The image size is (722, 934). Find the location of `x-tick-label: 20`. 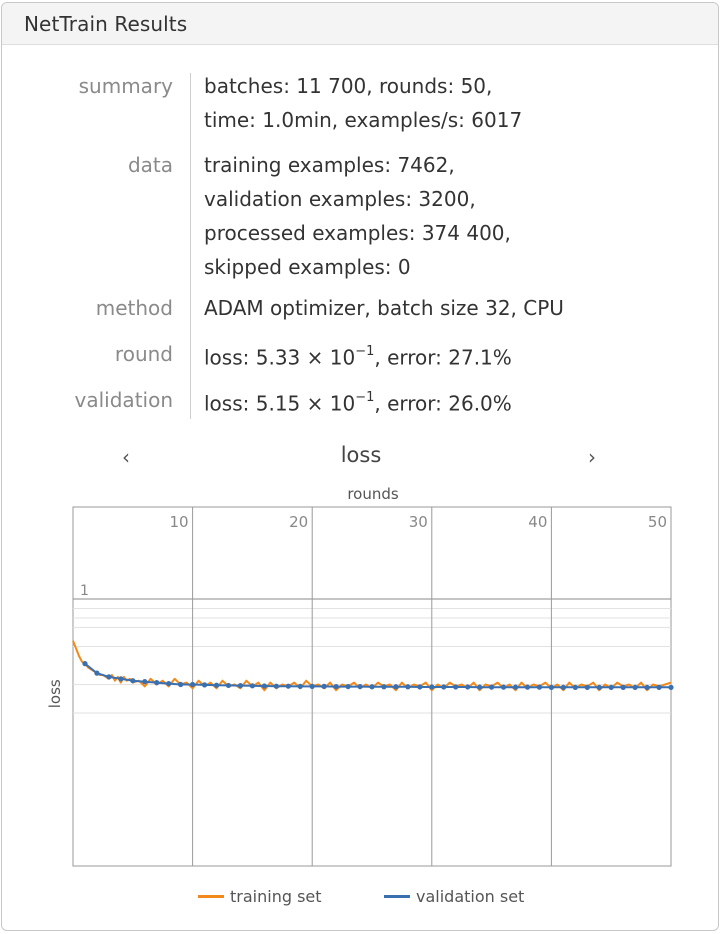

x-tick-label: 20 is located at coordinates (298, 522).